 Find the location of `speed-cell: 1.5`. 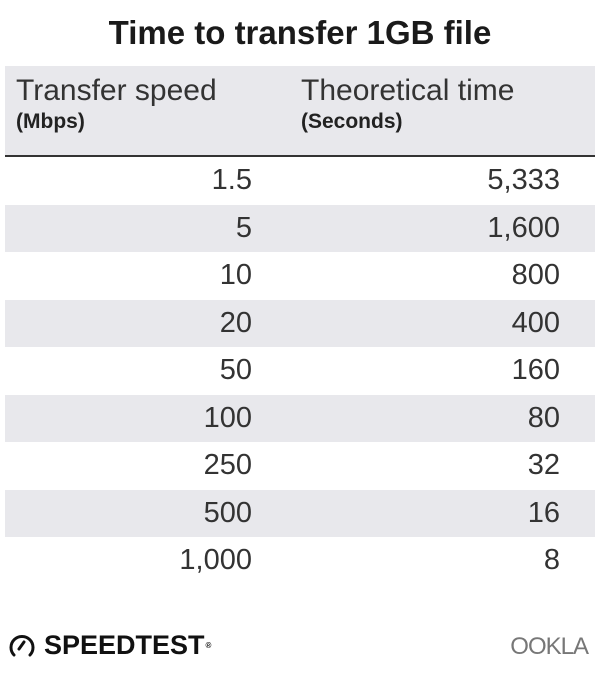

speed-cell: 1.5 is located at coordinates (231, 180).